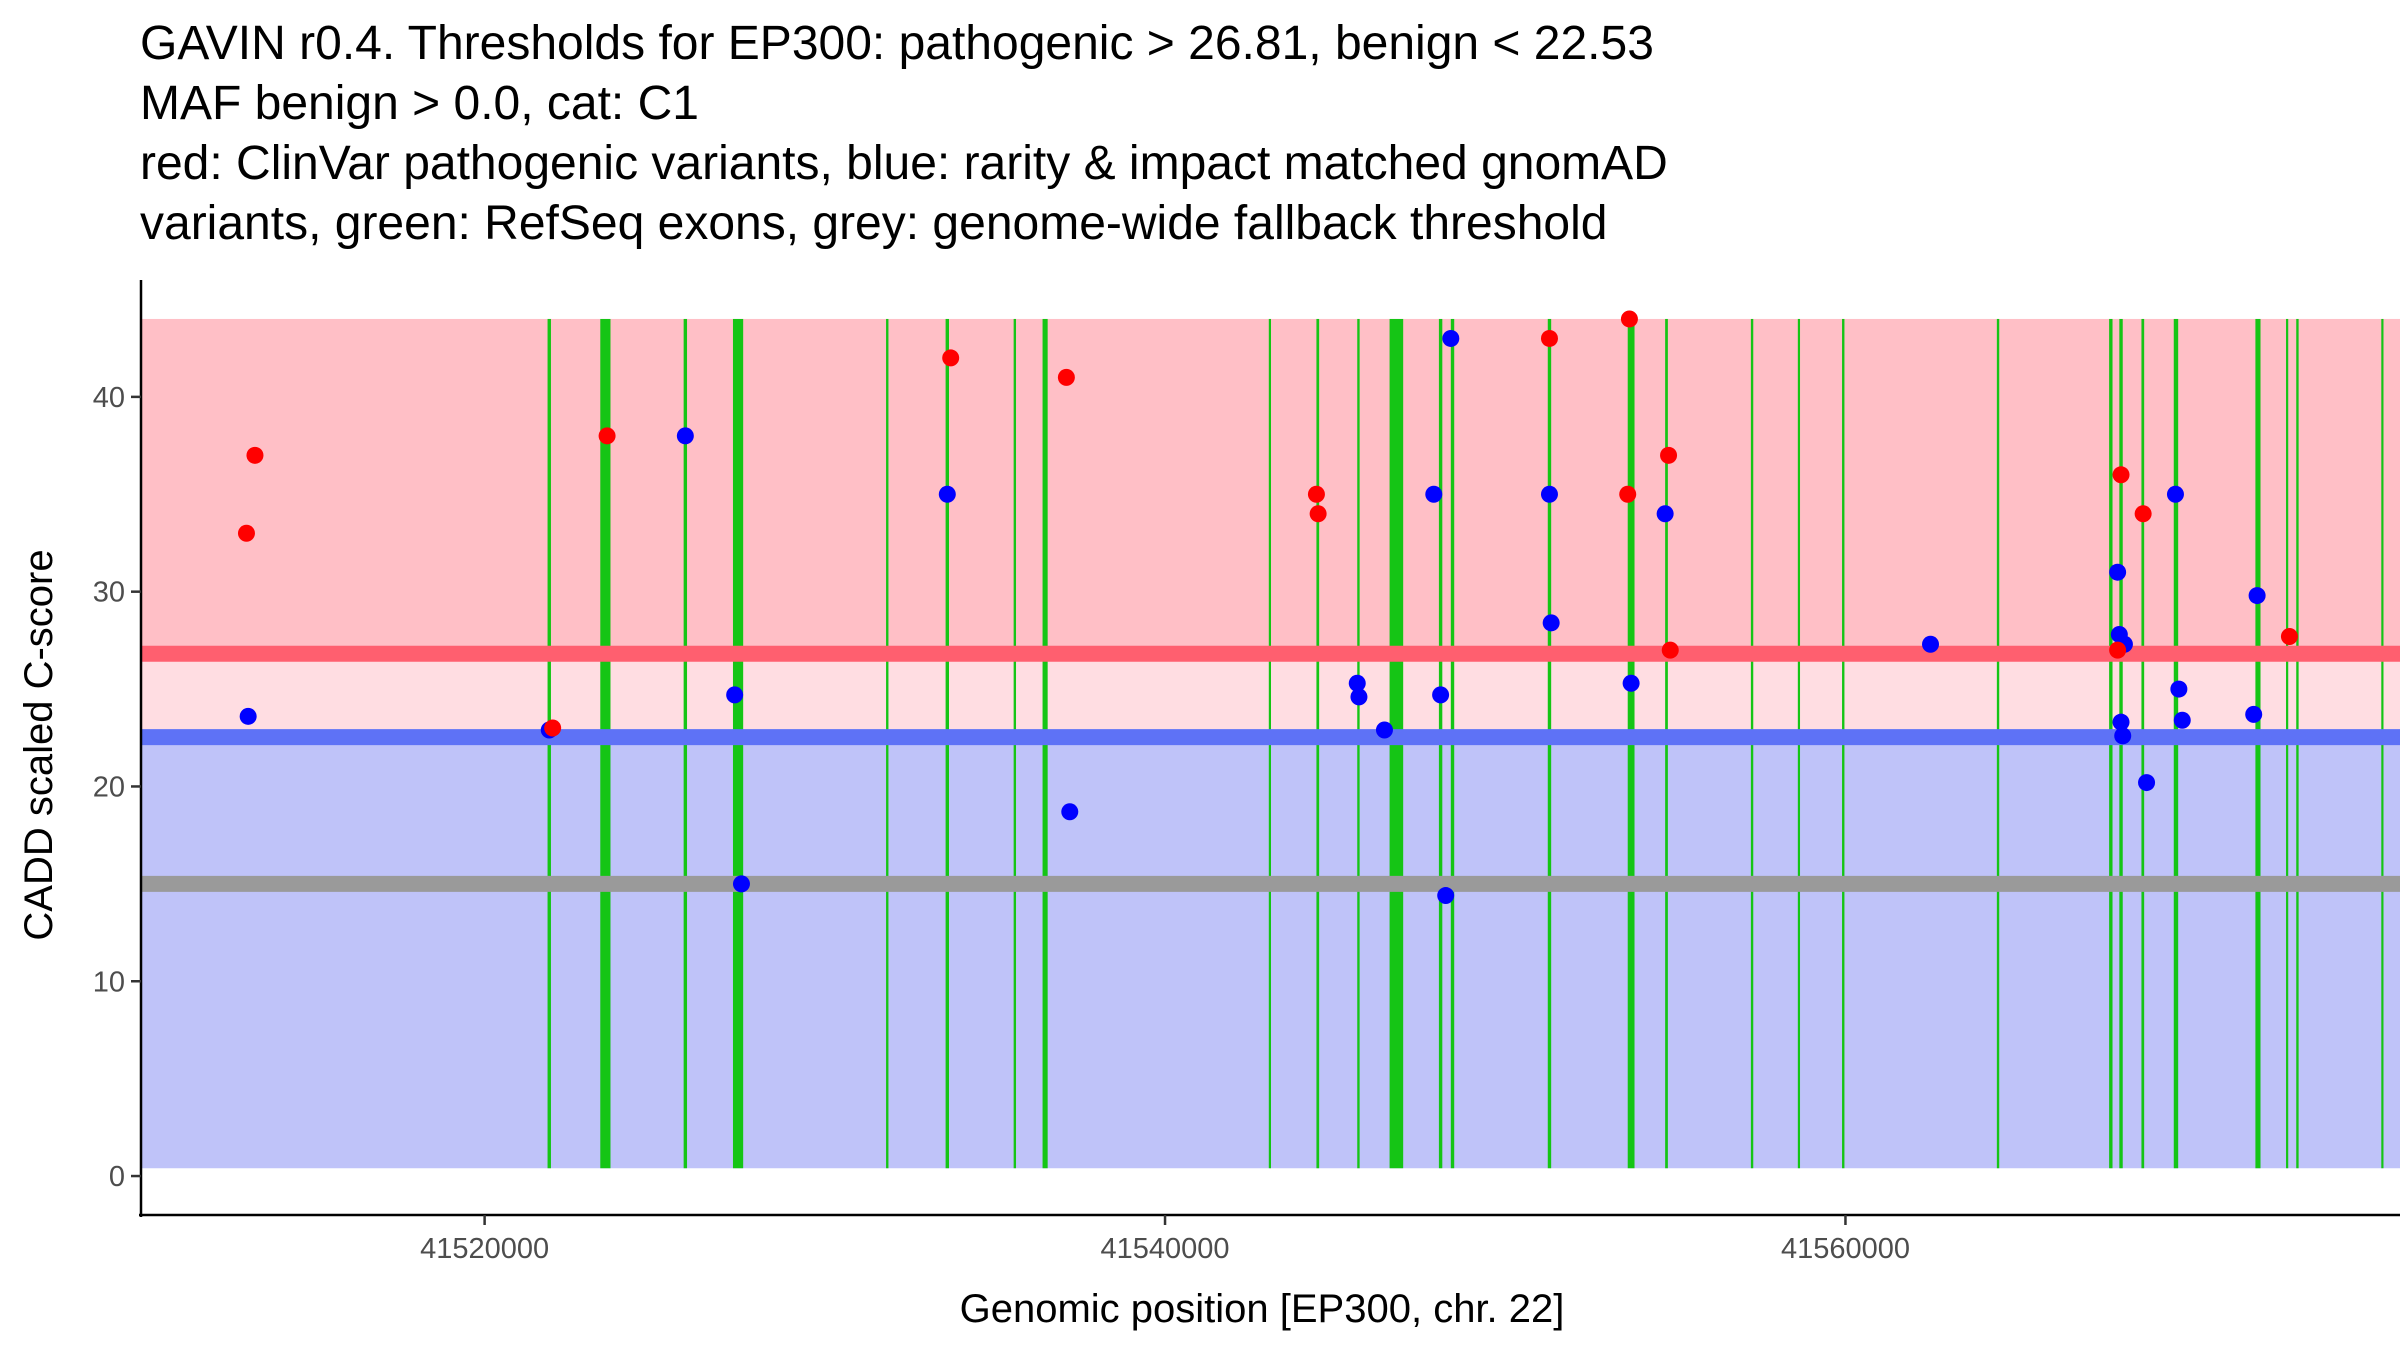 The image size is (2400, 1350). What do you see at coordinates (484, 1249) in the screenshot?
I see `x-tick-label: 41520000` at bounding box center [484, 1249].